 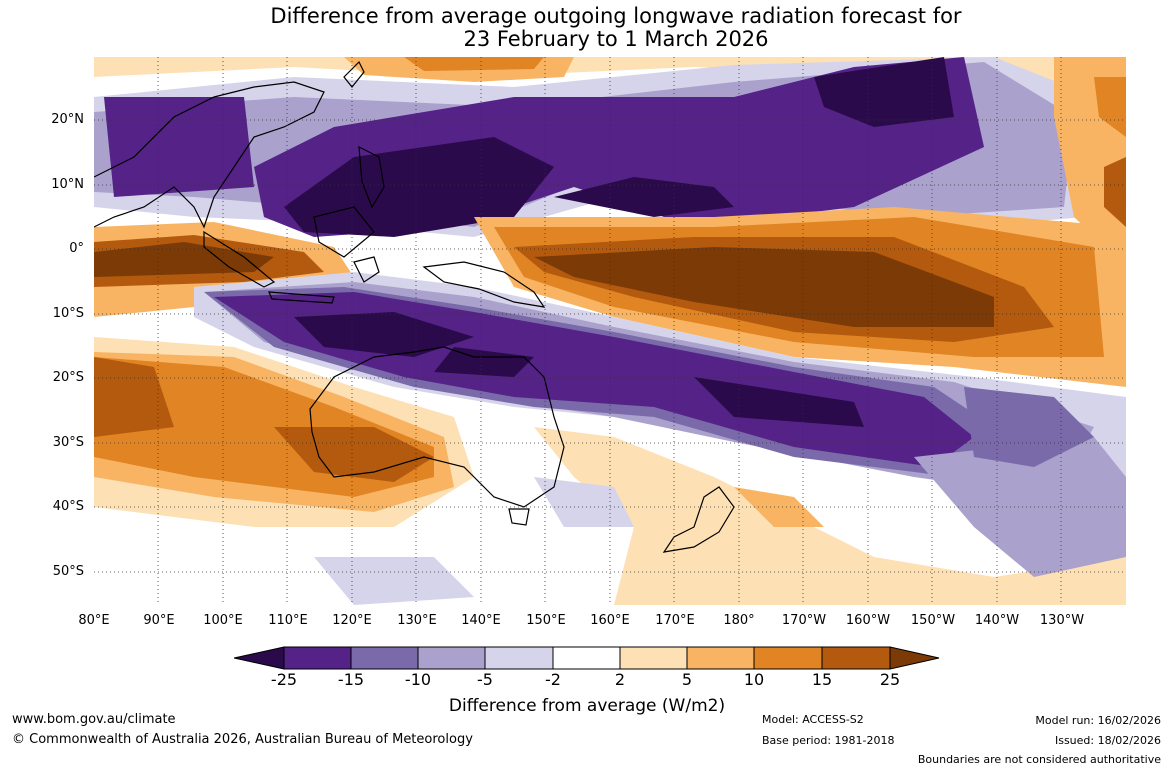 I want to click on lat-label-40s: 40°S, so click(x=68, y=506).